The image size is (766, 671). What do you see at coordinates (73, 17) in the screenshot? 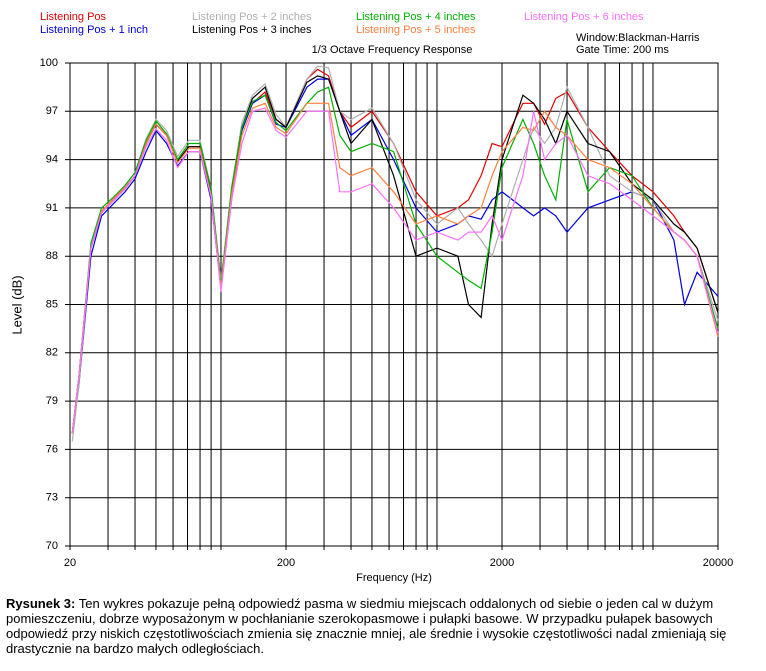
I see `legend-entry: Listening Pos` at bounding box center [73, 17].